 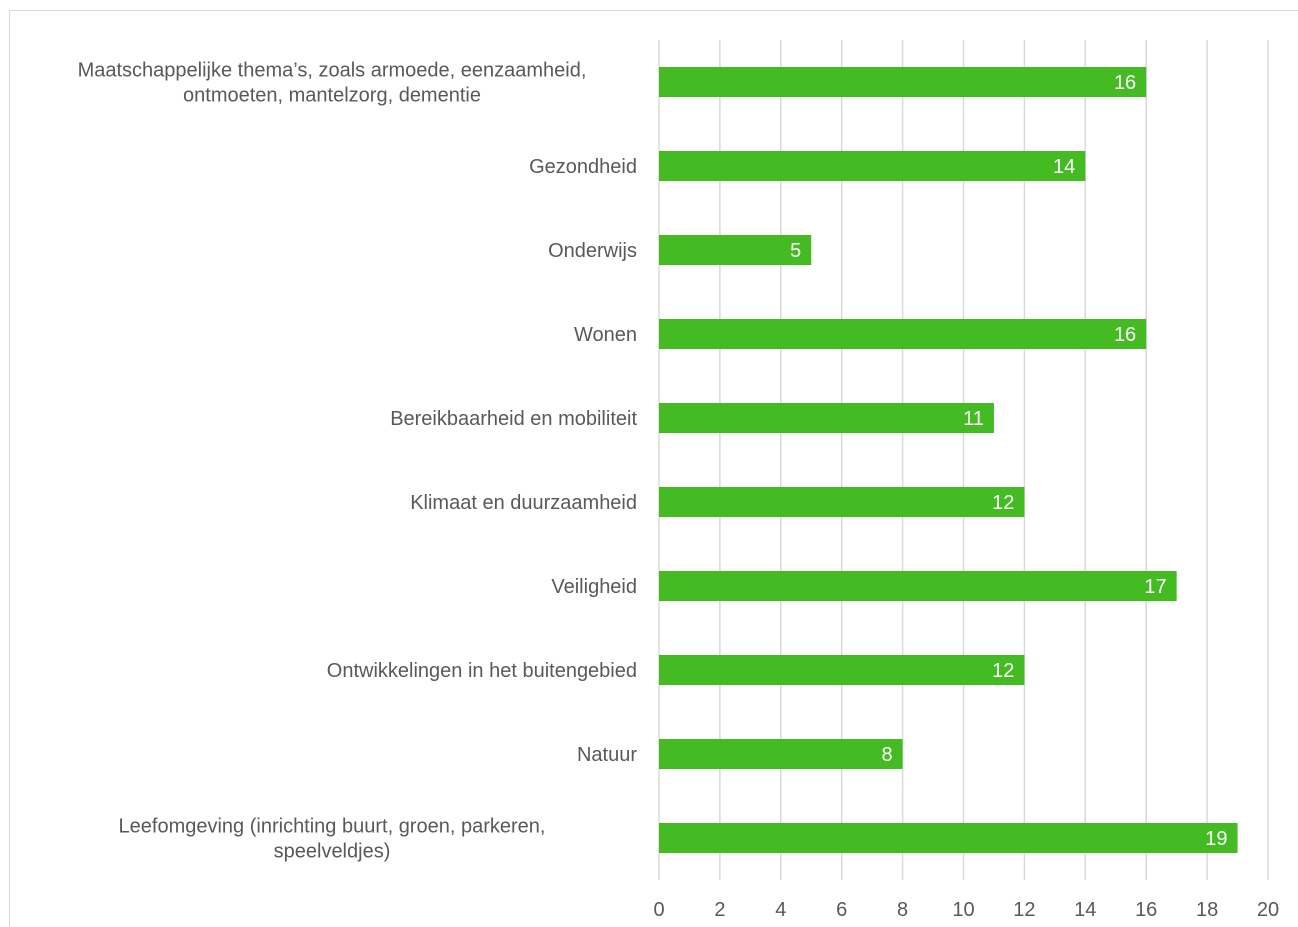 I want to click on category-label: Veiligheid, so click(x=594, y=587).